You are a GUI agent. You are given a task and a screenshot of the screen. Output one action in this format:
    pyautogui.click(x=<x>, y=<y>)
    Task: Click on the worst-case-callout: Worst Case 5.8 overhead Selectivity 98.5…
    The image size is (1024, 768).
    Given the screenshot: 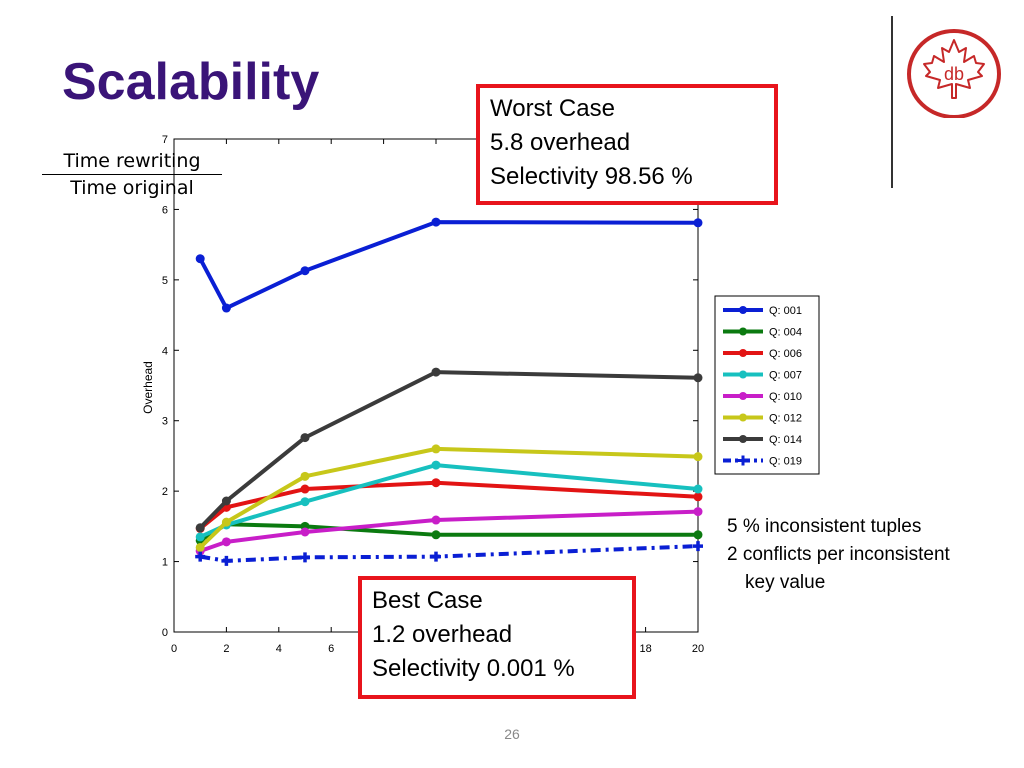 What is the action you would take?
    pyautogui.click(x=627, y=144)
    